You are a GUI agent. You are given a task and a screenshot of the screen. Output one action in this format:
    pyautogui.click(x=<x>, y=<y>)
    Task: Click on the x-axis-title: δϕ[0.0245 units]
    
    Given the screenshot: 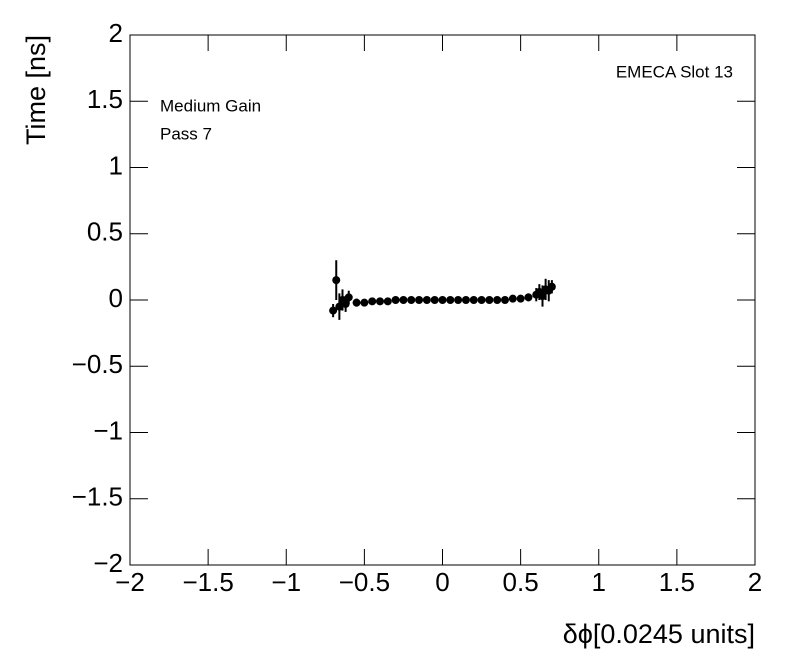 What is the action you would take?
    pyautogui.click(x=659, y=634)
    